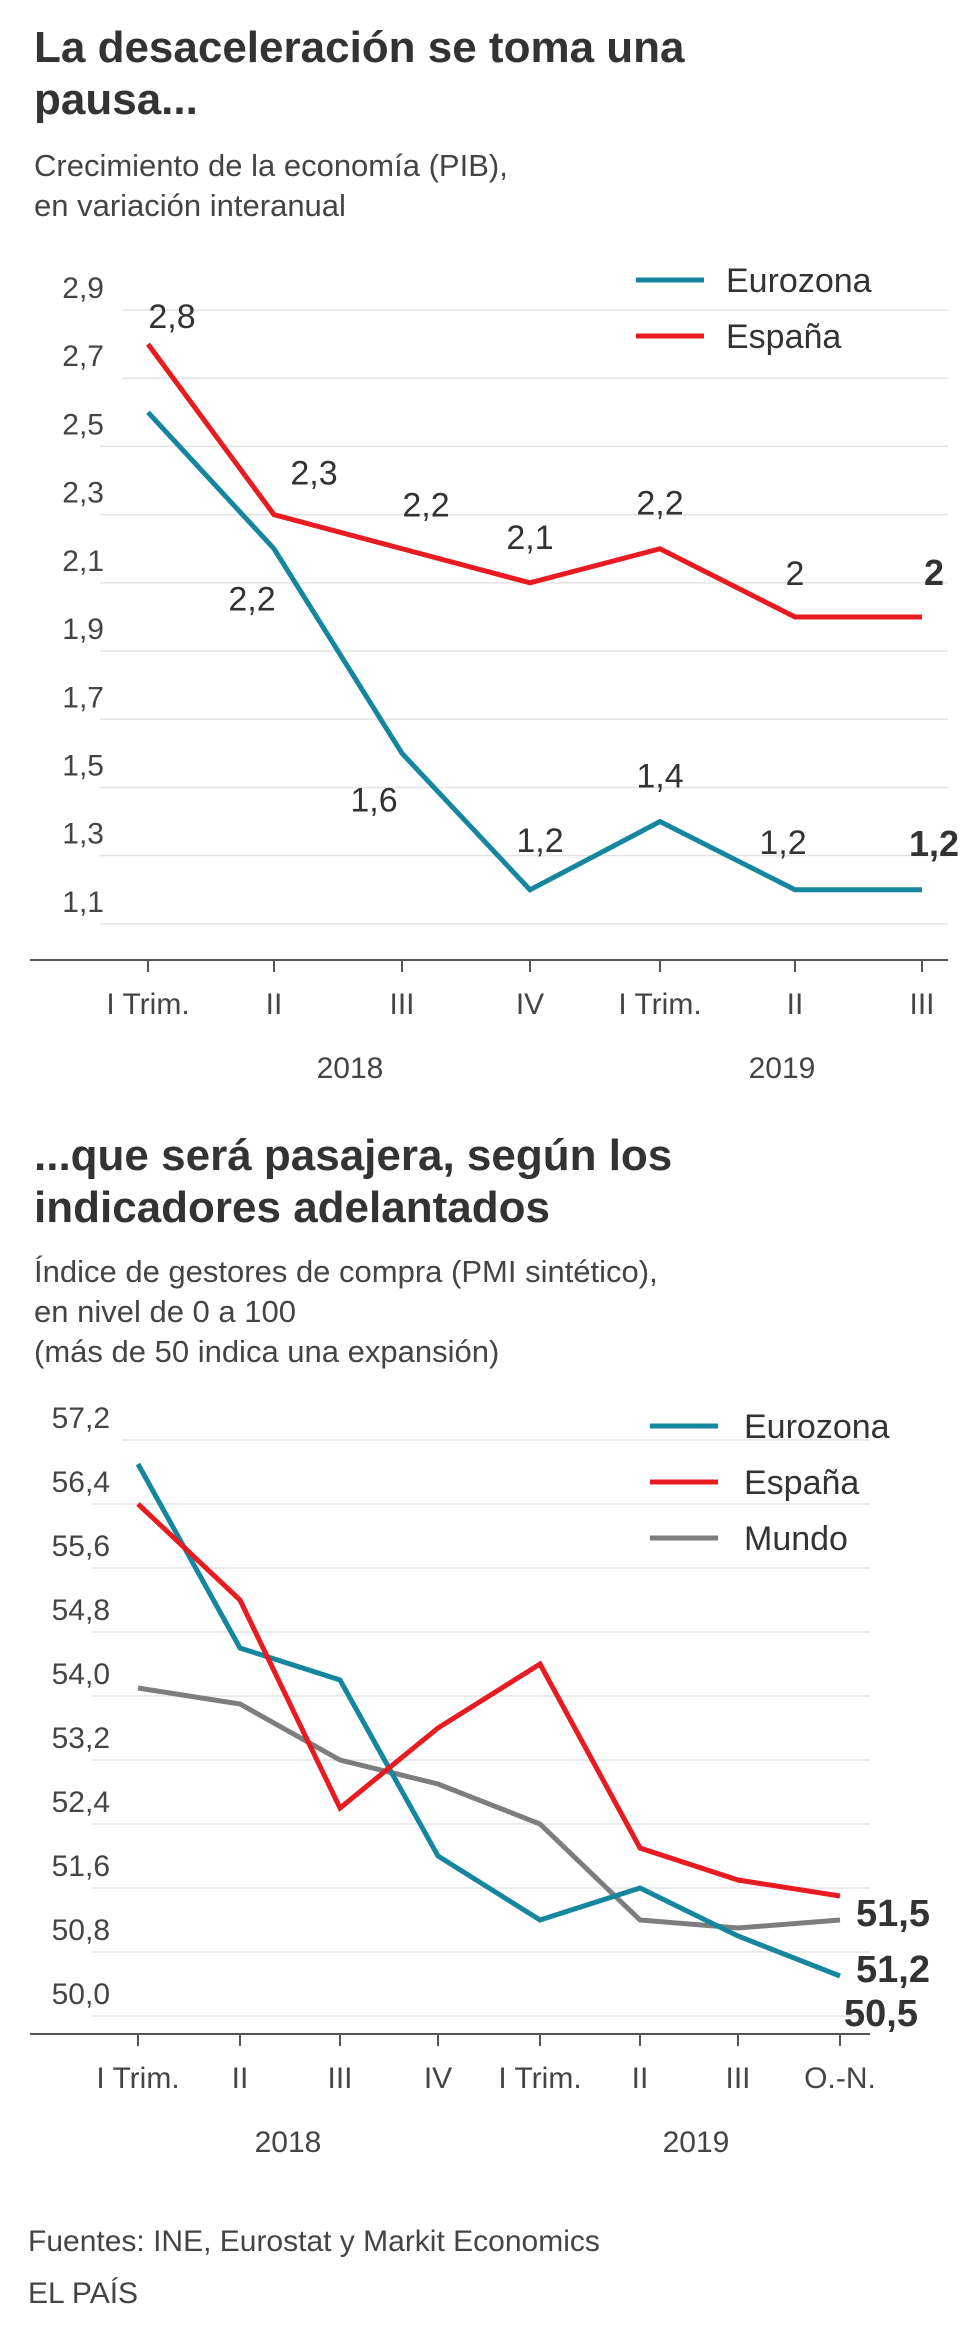 The image size is (980, 2334). I want to click on data-label: 2,3, so click(313, 474).